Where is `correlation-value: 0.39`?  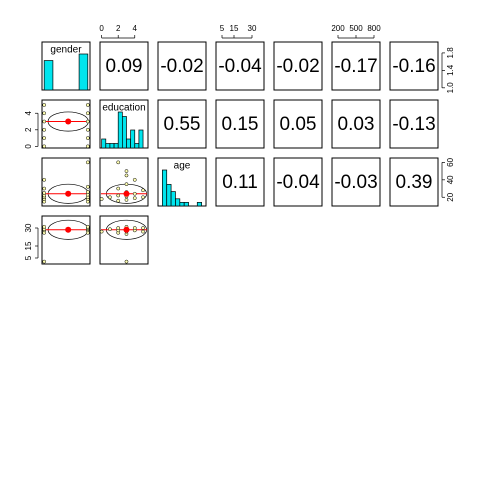
correlation-value: 0.39 is located at coordinates (414, 182).